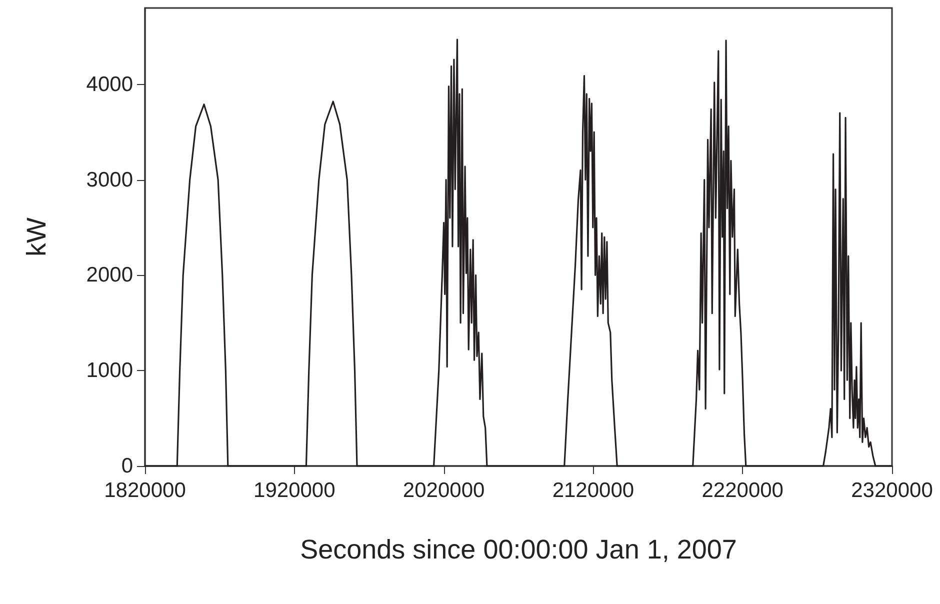  What do you see at coordinates (109, 370) in the screenshot?
I see `y-tick-label: 1000` at bounding box center [109, 370].